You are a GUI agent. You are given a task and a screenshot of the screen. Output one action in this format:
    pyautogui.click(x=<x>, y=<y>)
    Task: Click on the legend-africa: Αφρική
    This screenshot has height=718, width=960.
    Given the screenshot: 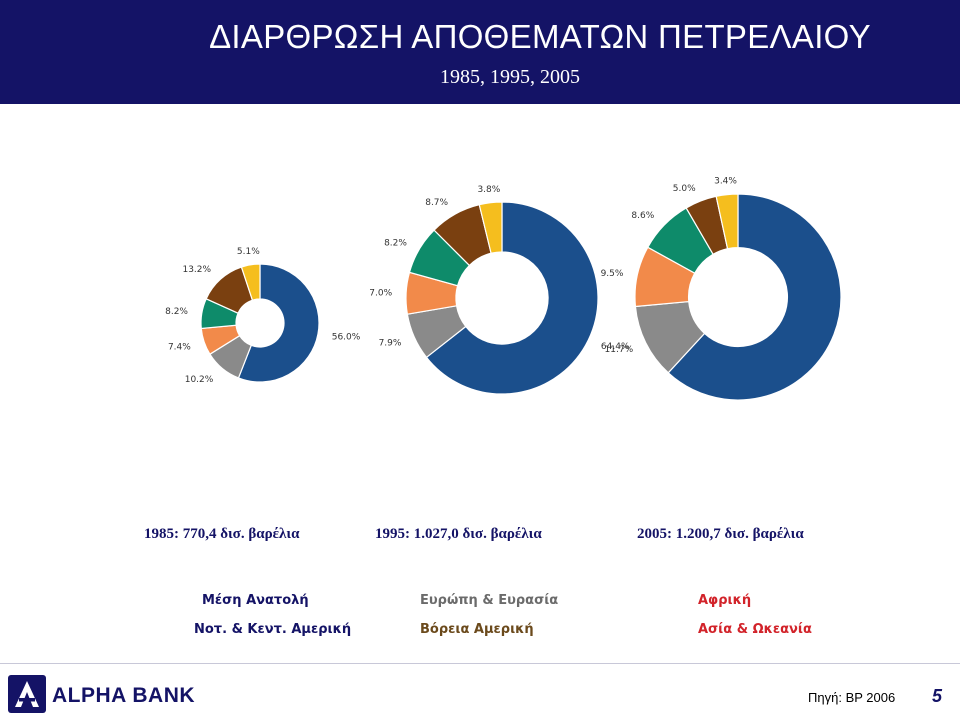 What is the action you would take?
    pyautogui.click(x=725, y=600)
    